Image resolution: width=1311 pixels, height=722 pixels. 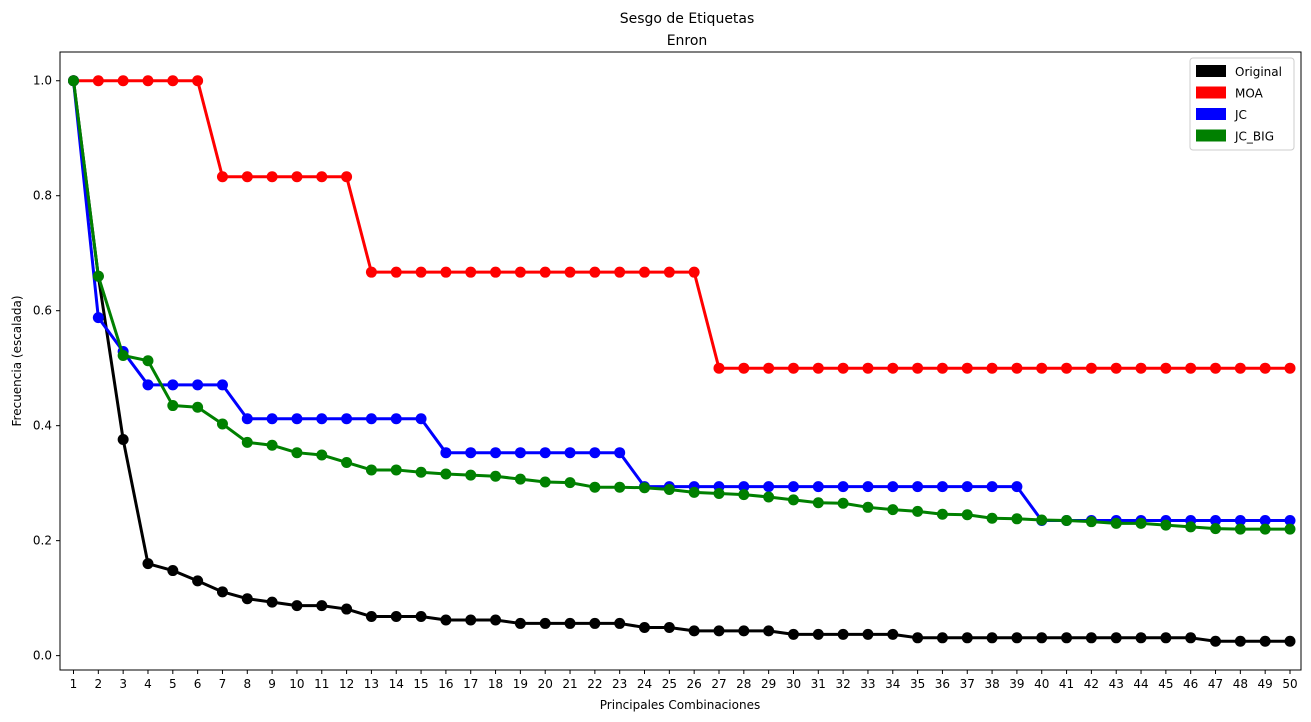 I want to click on x-tick-label: 24, so click(x=644, y=684).